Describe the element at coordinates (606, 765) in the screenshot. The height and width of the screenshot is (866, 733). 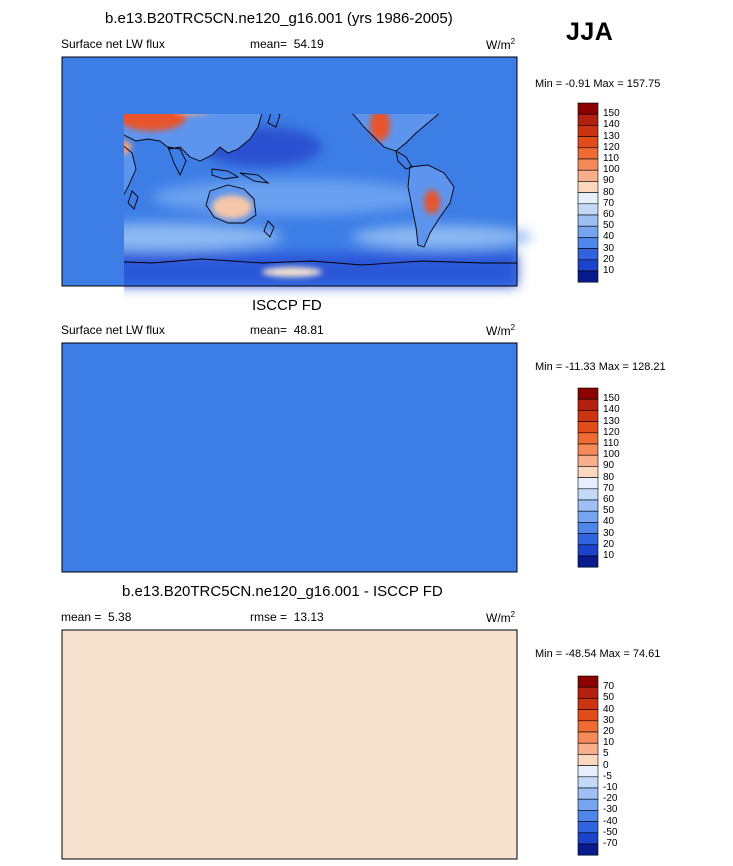
I see `colorbar-tick-label: 0` at that location.